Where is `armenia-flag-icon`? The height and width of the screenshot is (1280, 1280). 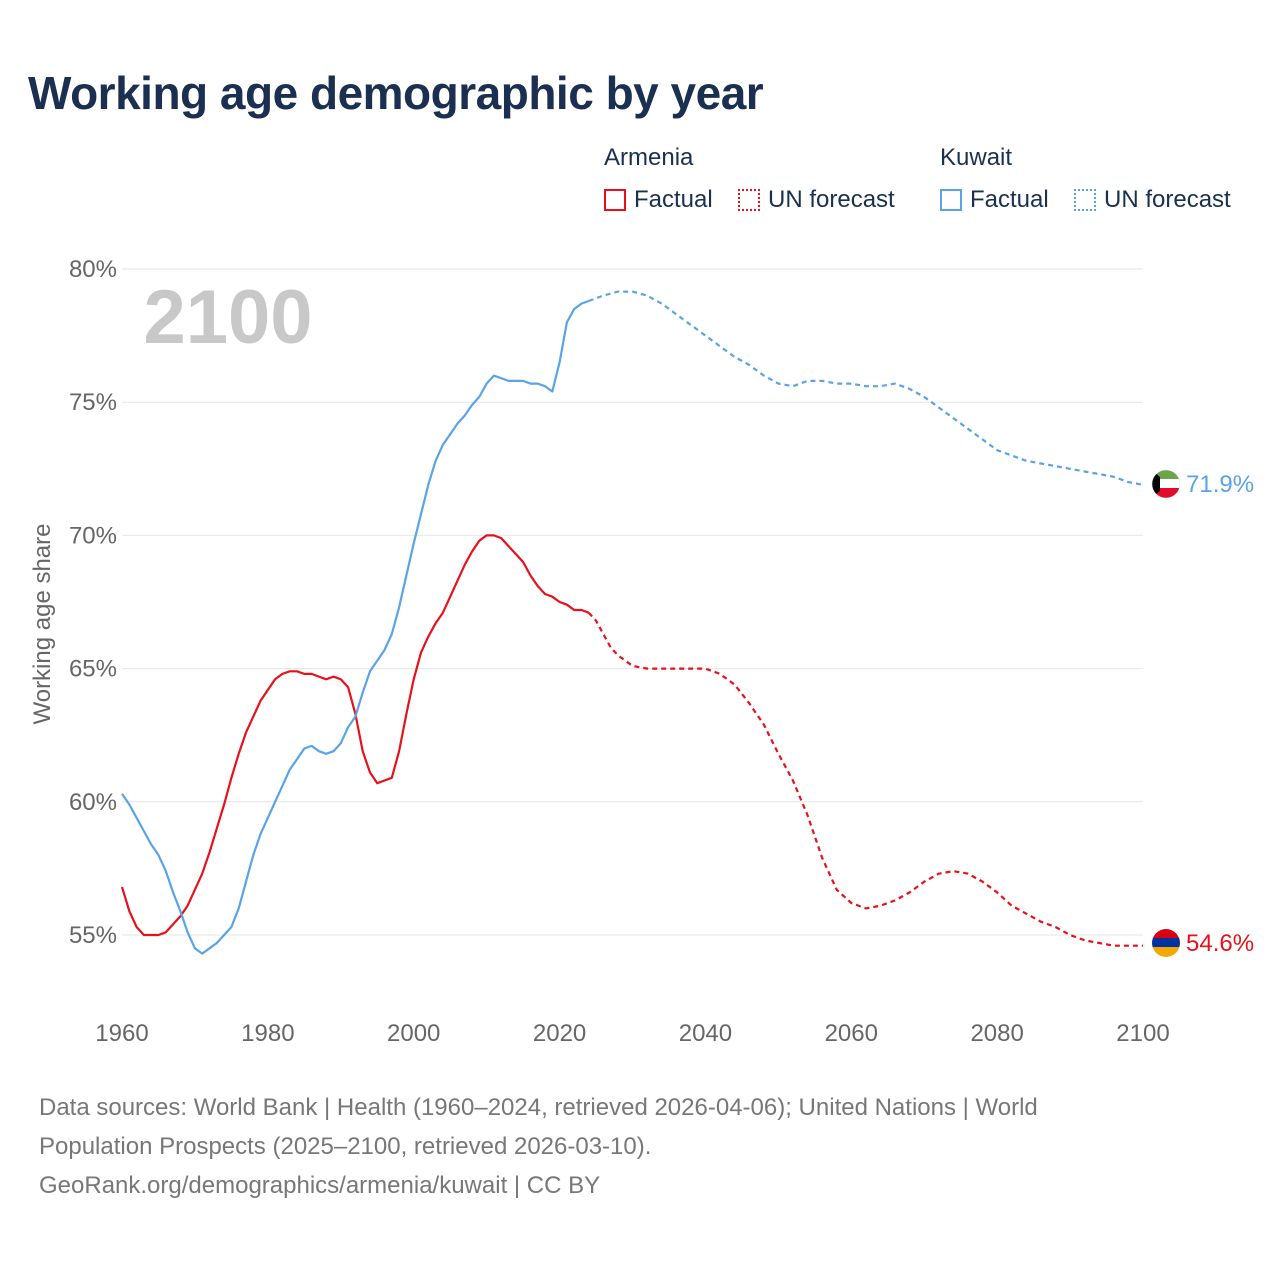 armenia-flag-icon is located at coordinates (1166, 943).